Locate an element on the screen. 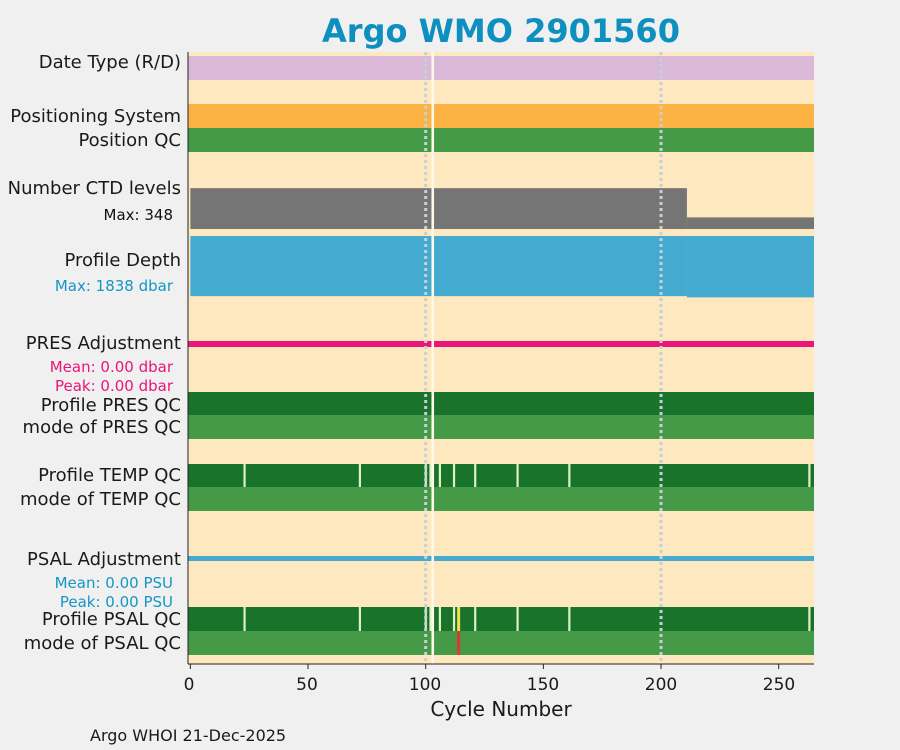  bar-position_qc is located at coordinates (501, 140).